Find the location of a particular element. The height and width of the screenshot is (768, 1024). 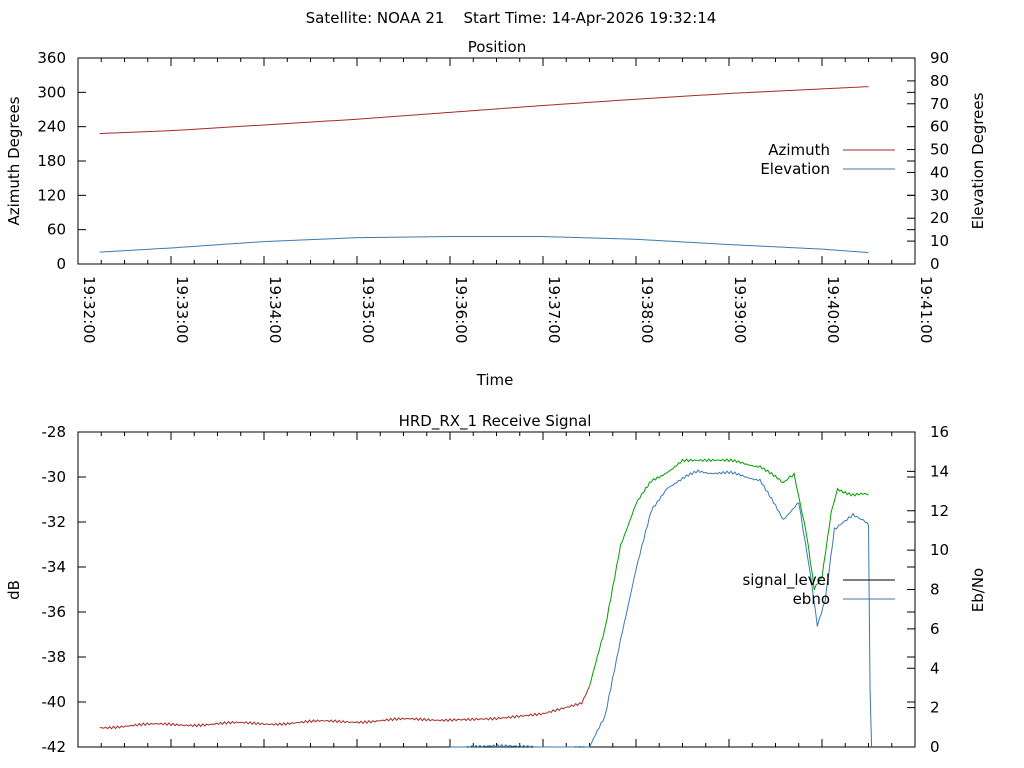

signal-y-axis-label: dB is located at coordinates (14, 590).